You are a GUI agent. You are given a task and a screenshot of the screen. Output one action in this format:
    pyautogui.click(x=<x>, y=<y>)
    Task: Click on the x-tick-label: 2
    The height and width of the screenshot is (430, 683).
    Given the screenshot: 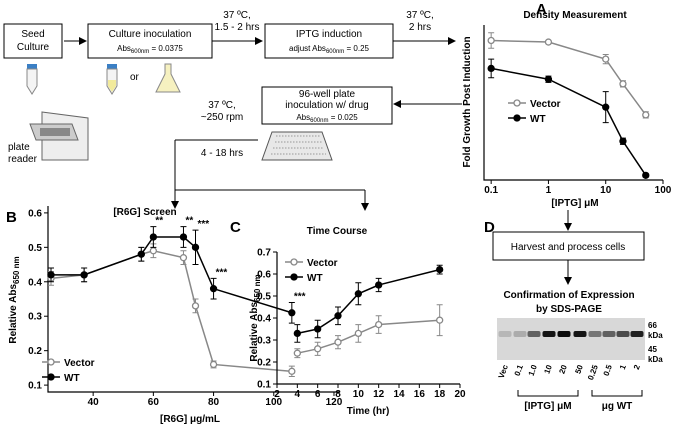 What is the action you would take?
    pyautogui.click(x=277, y=394)
    